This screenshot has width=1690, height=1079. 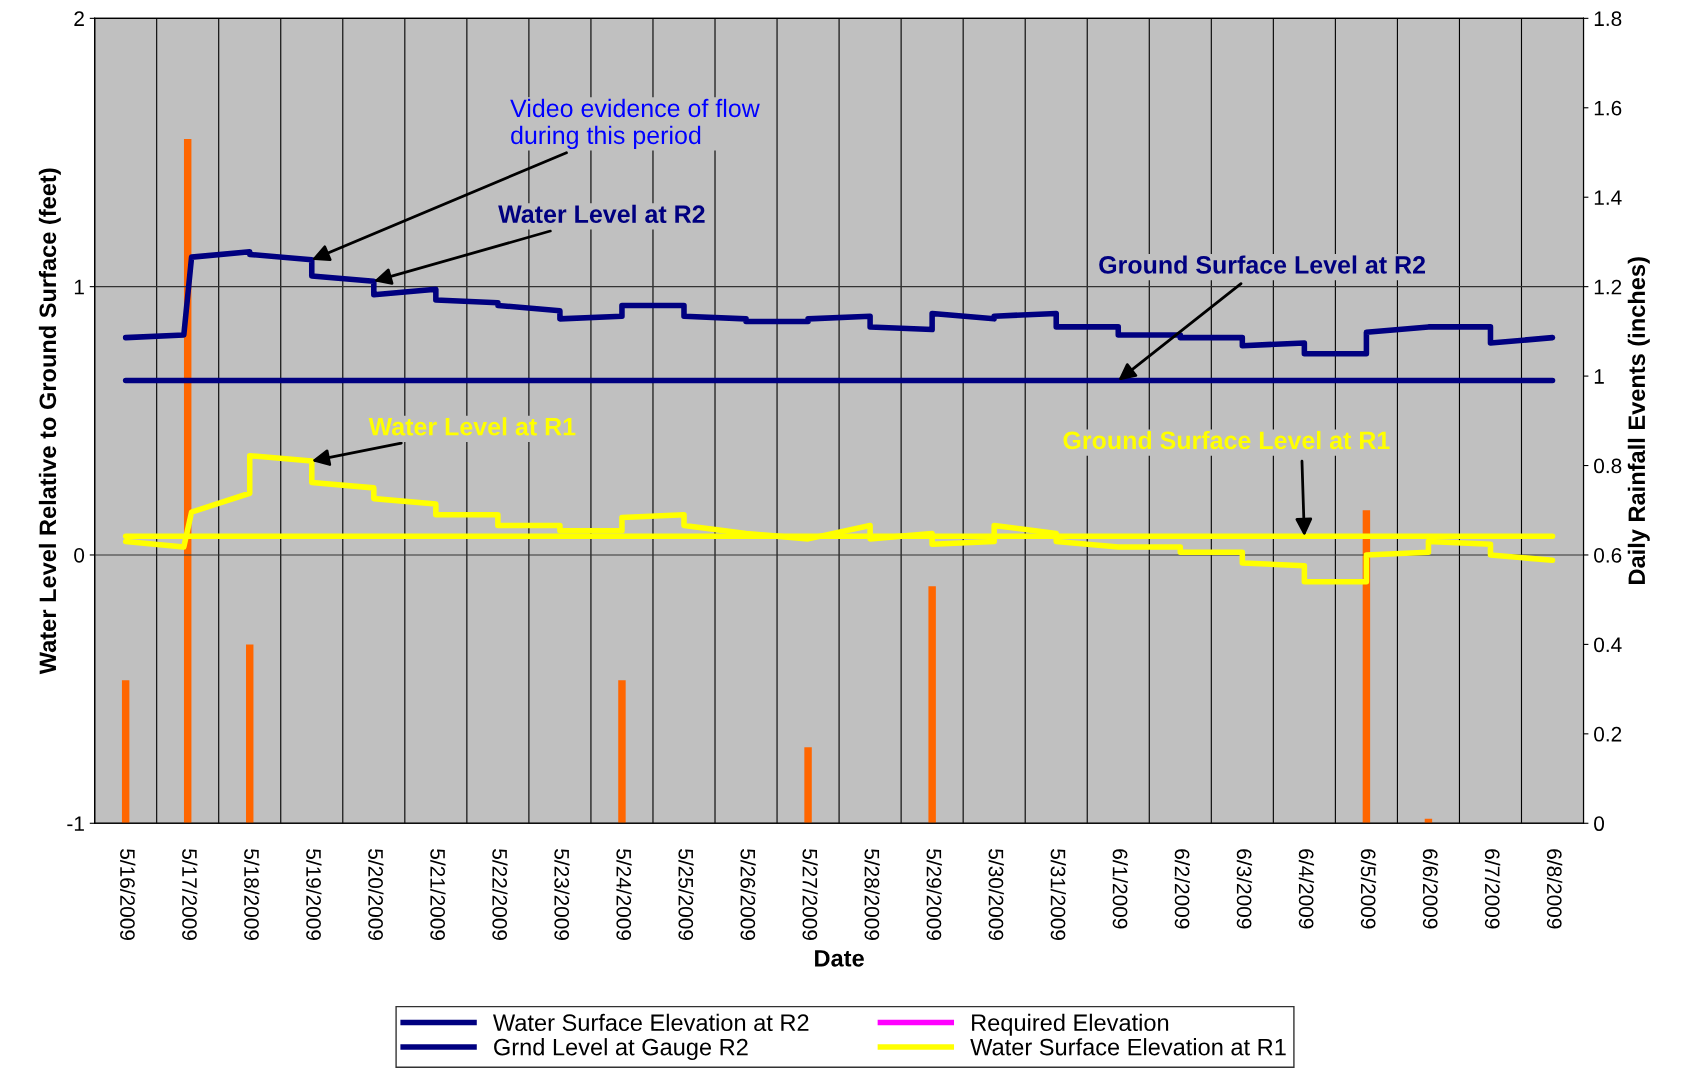 I want to click on x-tick-label: 5/29/2009, so click(x=934, y=894).